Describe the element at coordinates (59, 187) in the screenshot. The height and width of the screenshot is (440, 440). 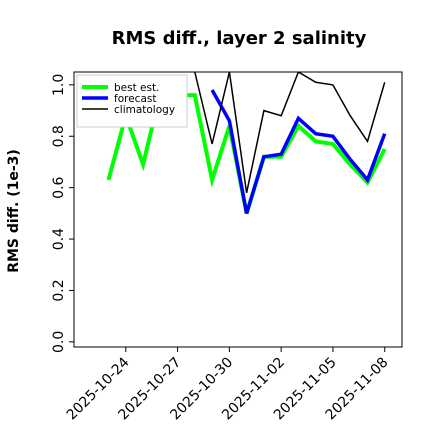
I see `y-tick-label: 0.6` at that location.